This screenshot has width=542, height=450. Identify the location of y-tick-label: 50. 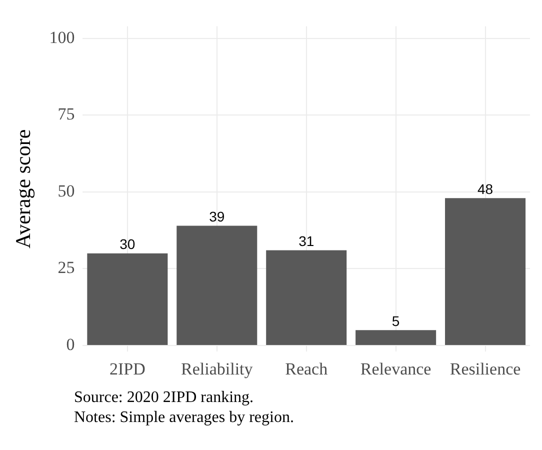
(66, 190).